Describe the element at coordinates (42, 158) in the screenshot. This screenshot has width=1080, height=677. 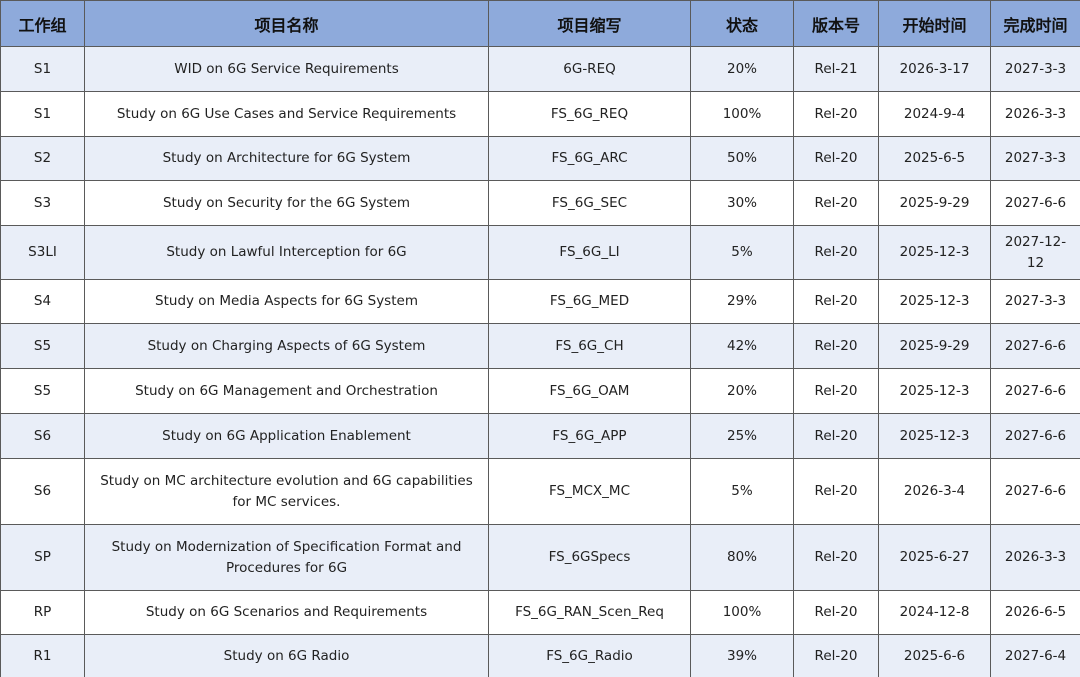
I see `table-cell: S2` at that location.